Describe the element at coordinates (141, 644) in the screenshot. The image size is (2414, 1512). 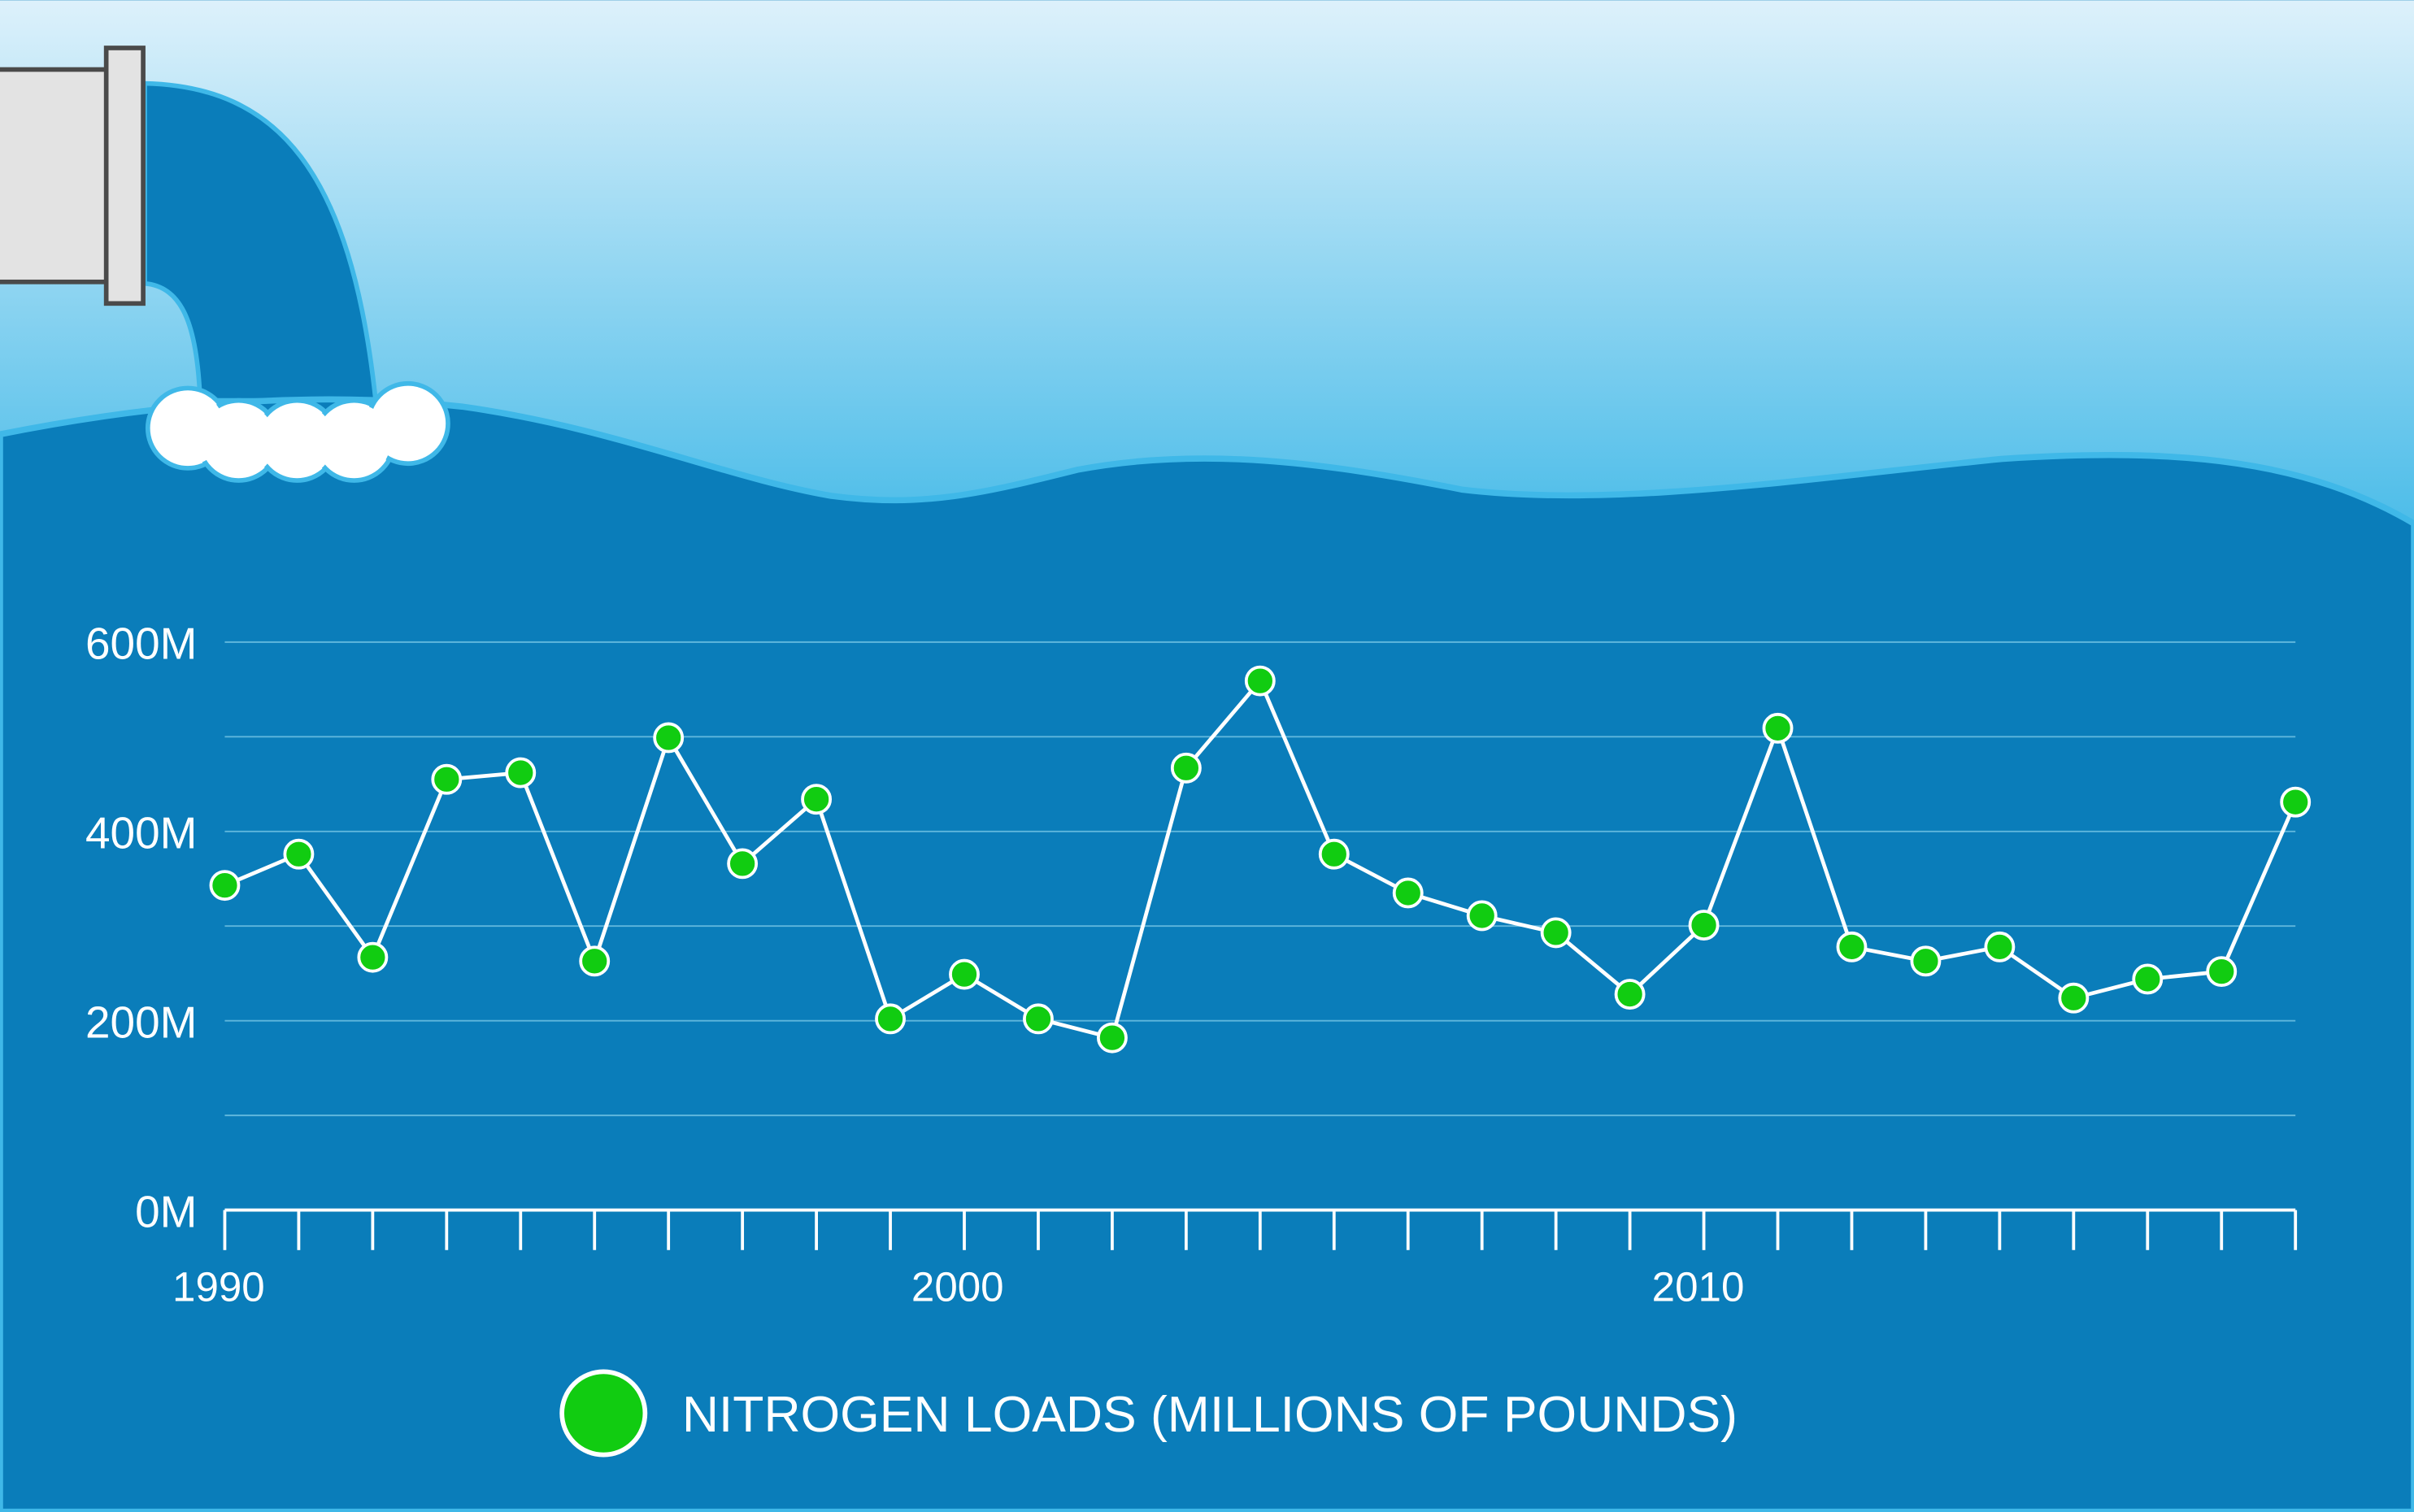
I see `y-tick-label: 600M` at that location.